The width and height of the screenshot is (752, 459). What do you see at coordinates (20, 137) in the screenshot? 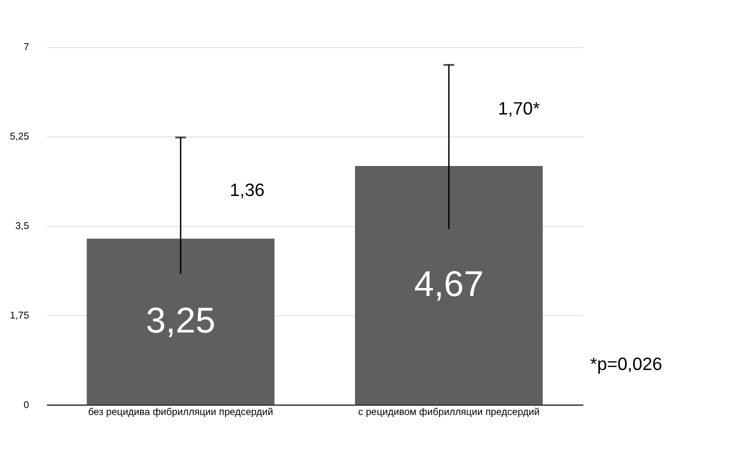
I see `y-tick-label: 5,25` at bounding box center [20, 137].